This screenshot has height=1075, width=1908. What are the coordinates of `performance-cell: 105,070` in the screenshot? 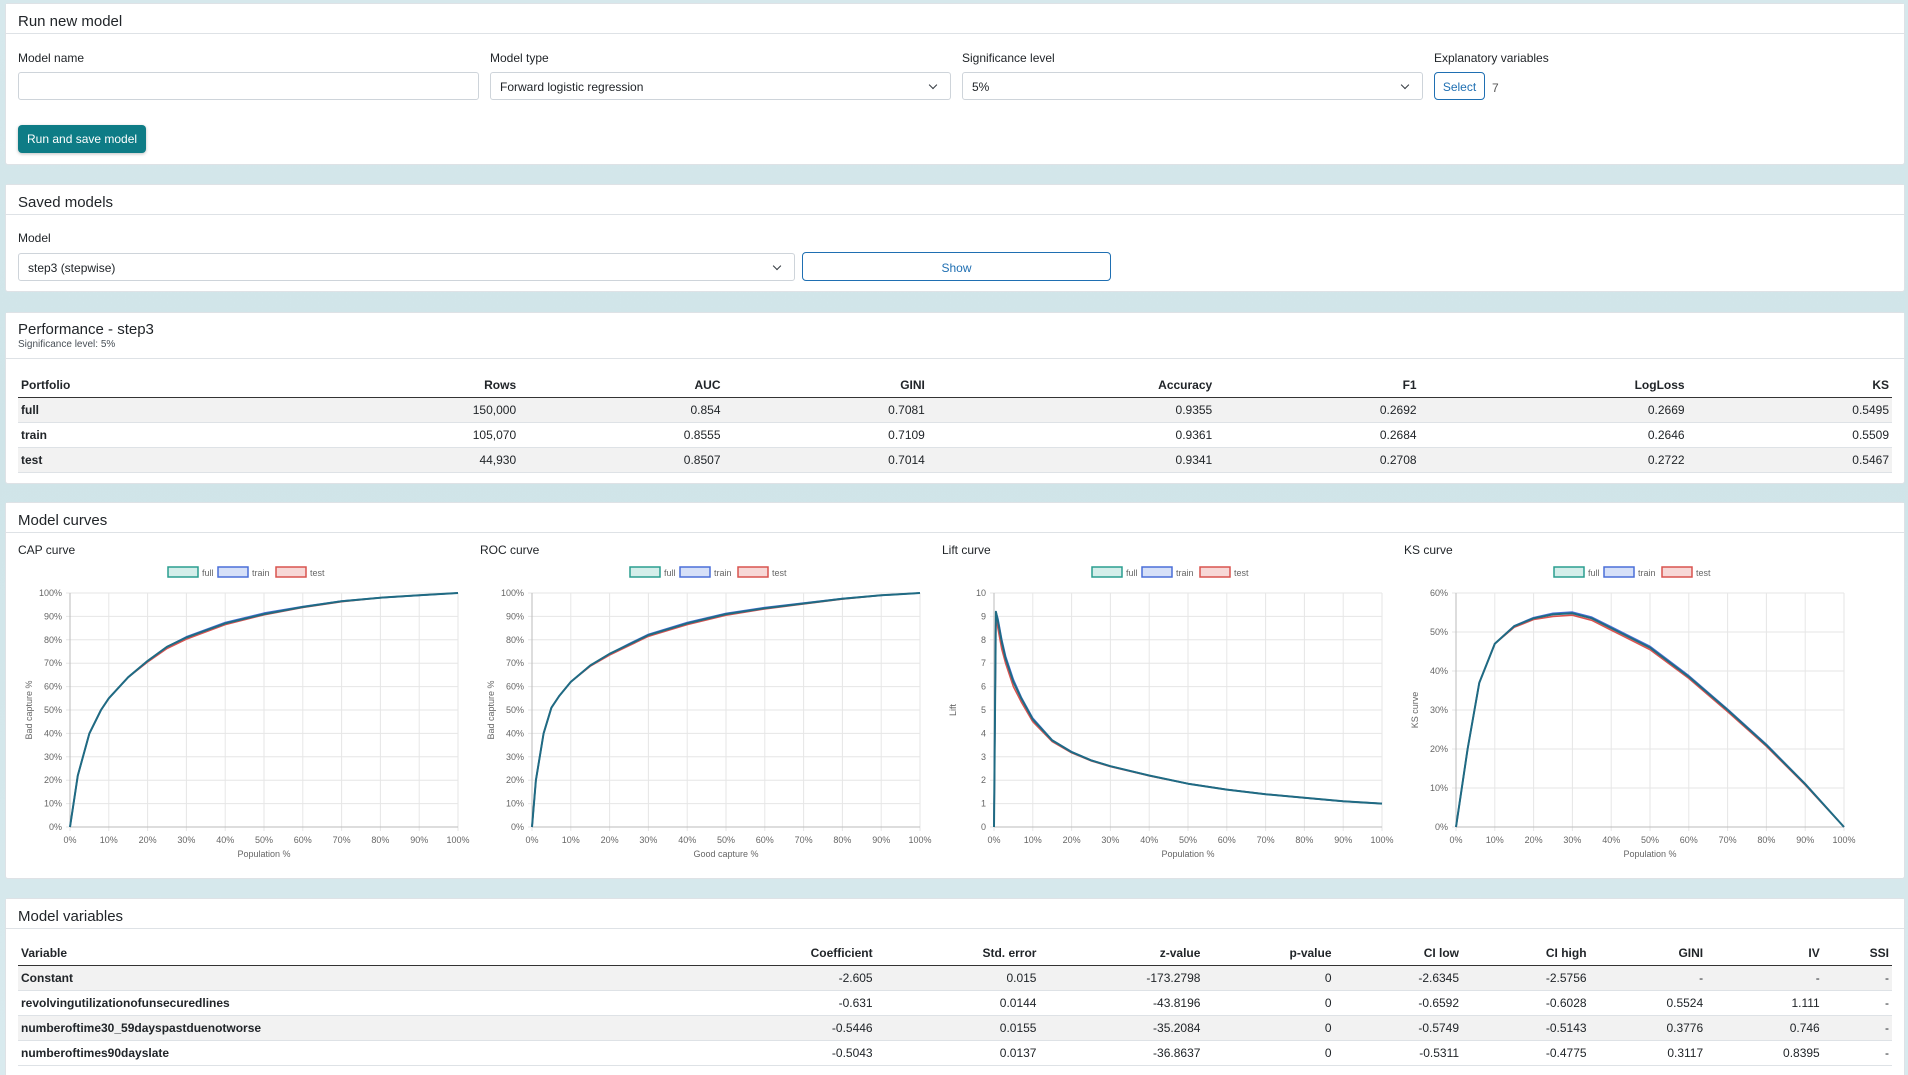 It's located at (401, 435).